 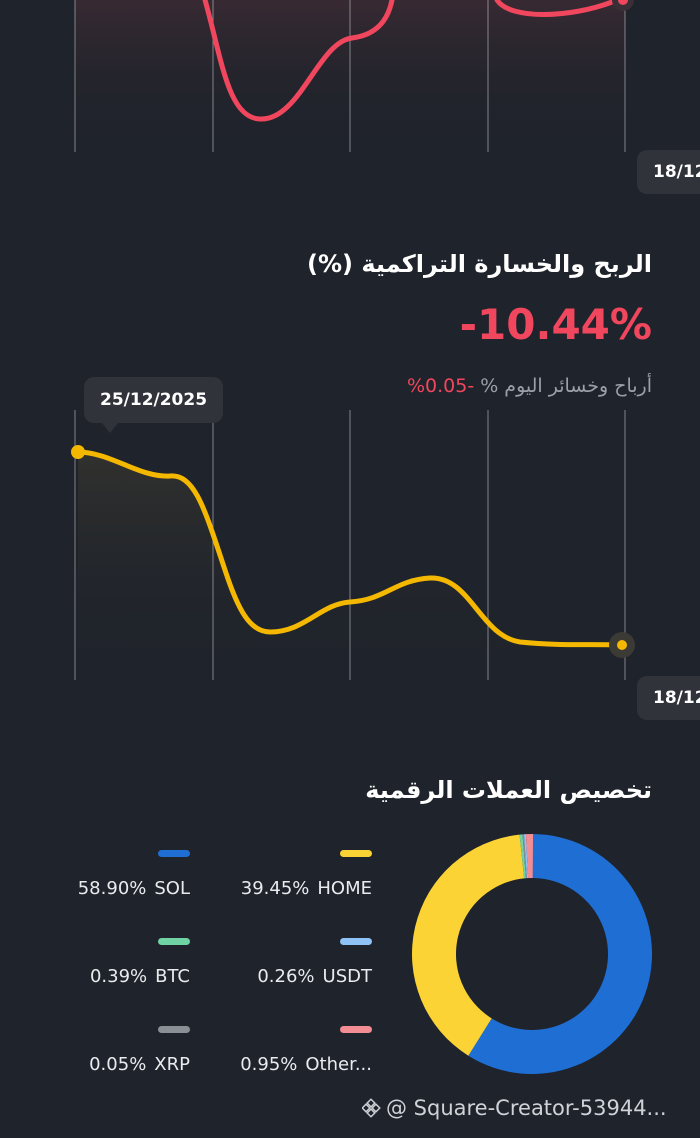 What do you see at coordinates (269, 1064) in the screenshot?
I see `legend-percent: 0.95%` at bounding box center [269, 1064].